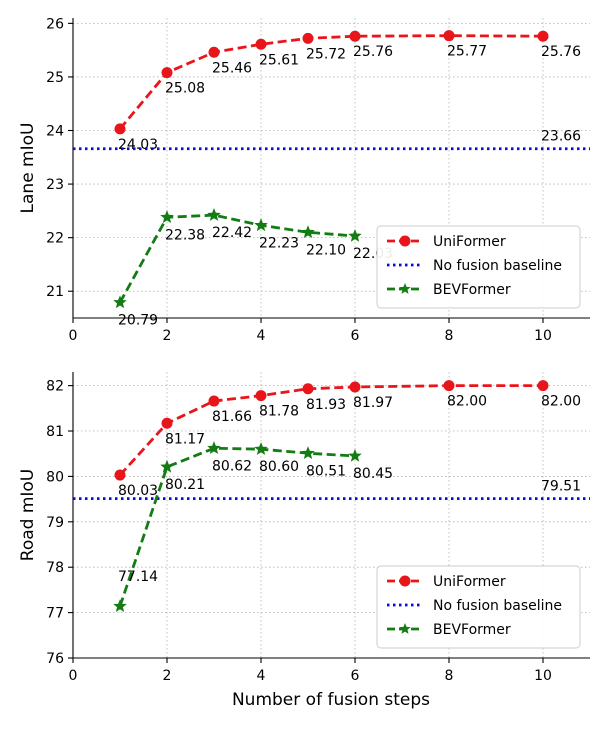  I want to click on bevformer-data-label: 80.62, so click(232, 466).